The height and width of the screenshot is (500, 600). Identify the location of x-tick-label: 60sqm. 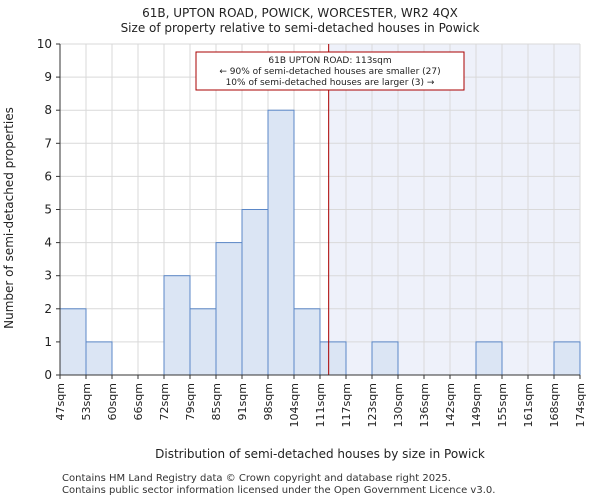
(112, 401).